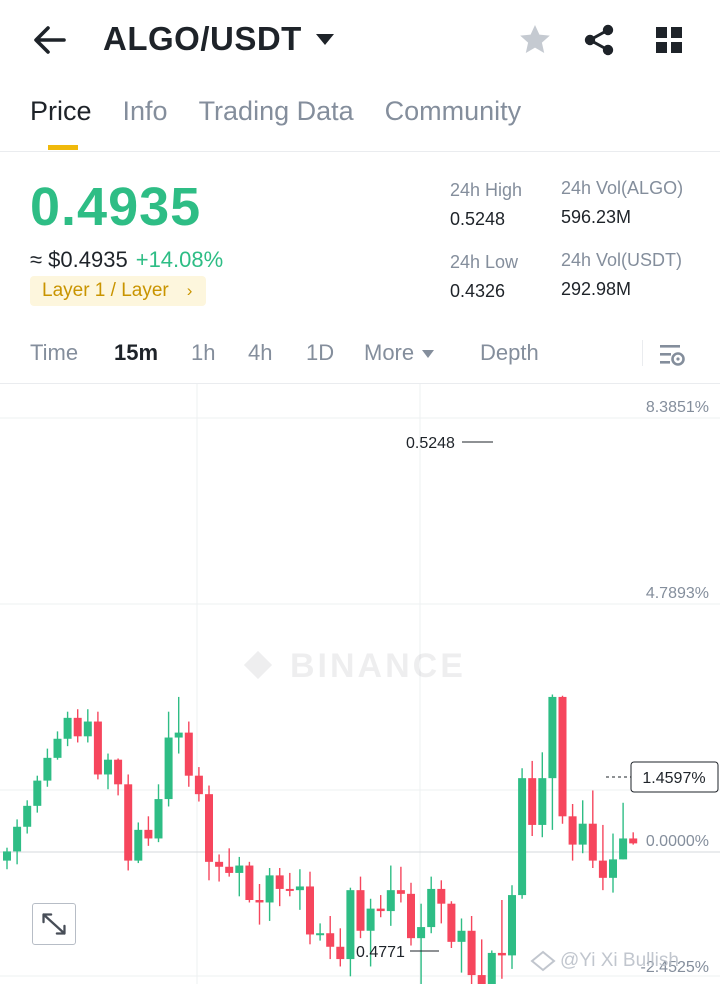 The width and height of the screenshot is (720, 984). I want to click on grid-icon, so click(669, 40).